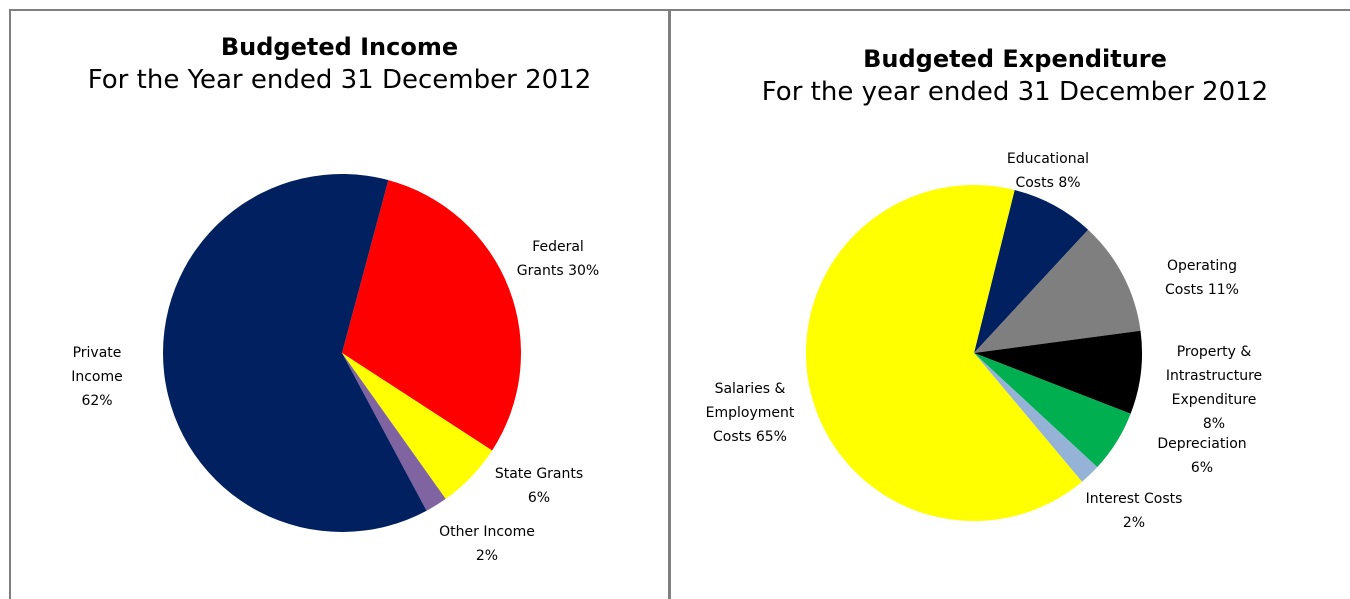 The width and height of the screenshot is (1350, 599). What do you see at coordinates (1015, 59) in the screenshot?
I see `expenditure-chart-title: Budgeted Expenditure` at bounding box center [1015, 59].